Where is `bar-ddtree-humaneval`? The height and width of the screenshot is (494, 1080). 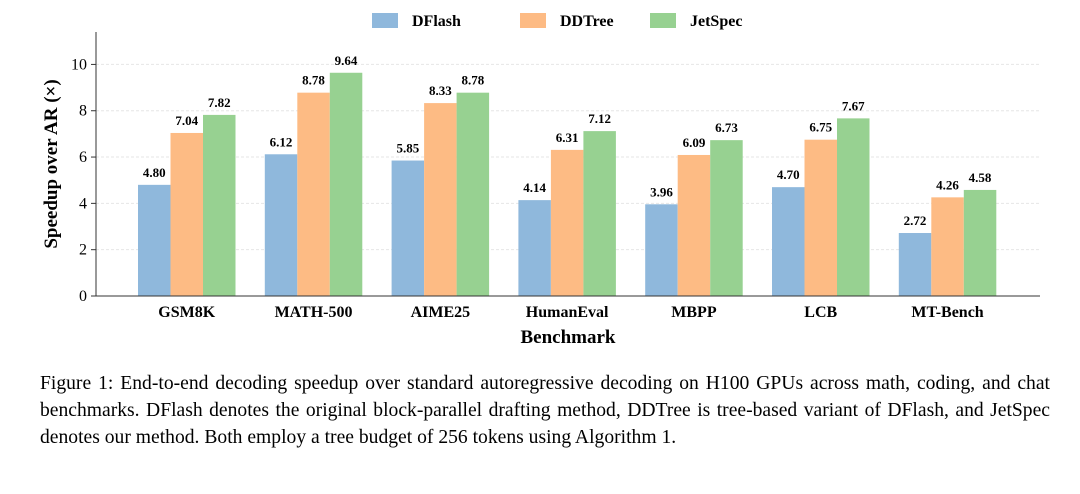 bar-ddtree-humaneval is located at coordinates (567, 222).